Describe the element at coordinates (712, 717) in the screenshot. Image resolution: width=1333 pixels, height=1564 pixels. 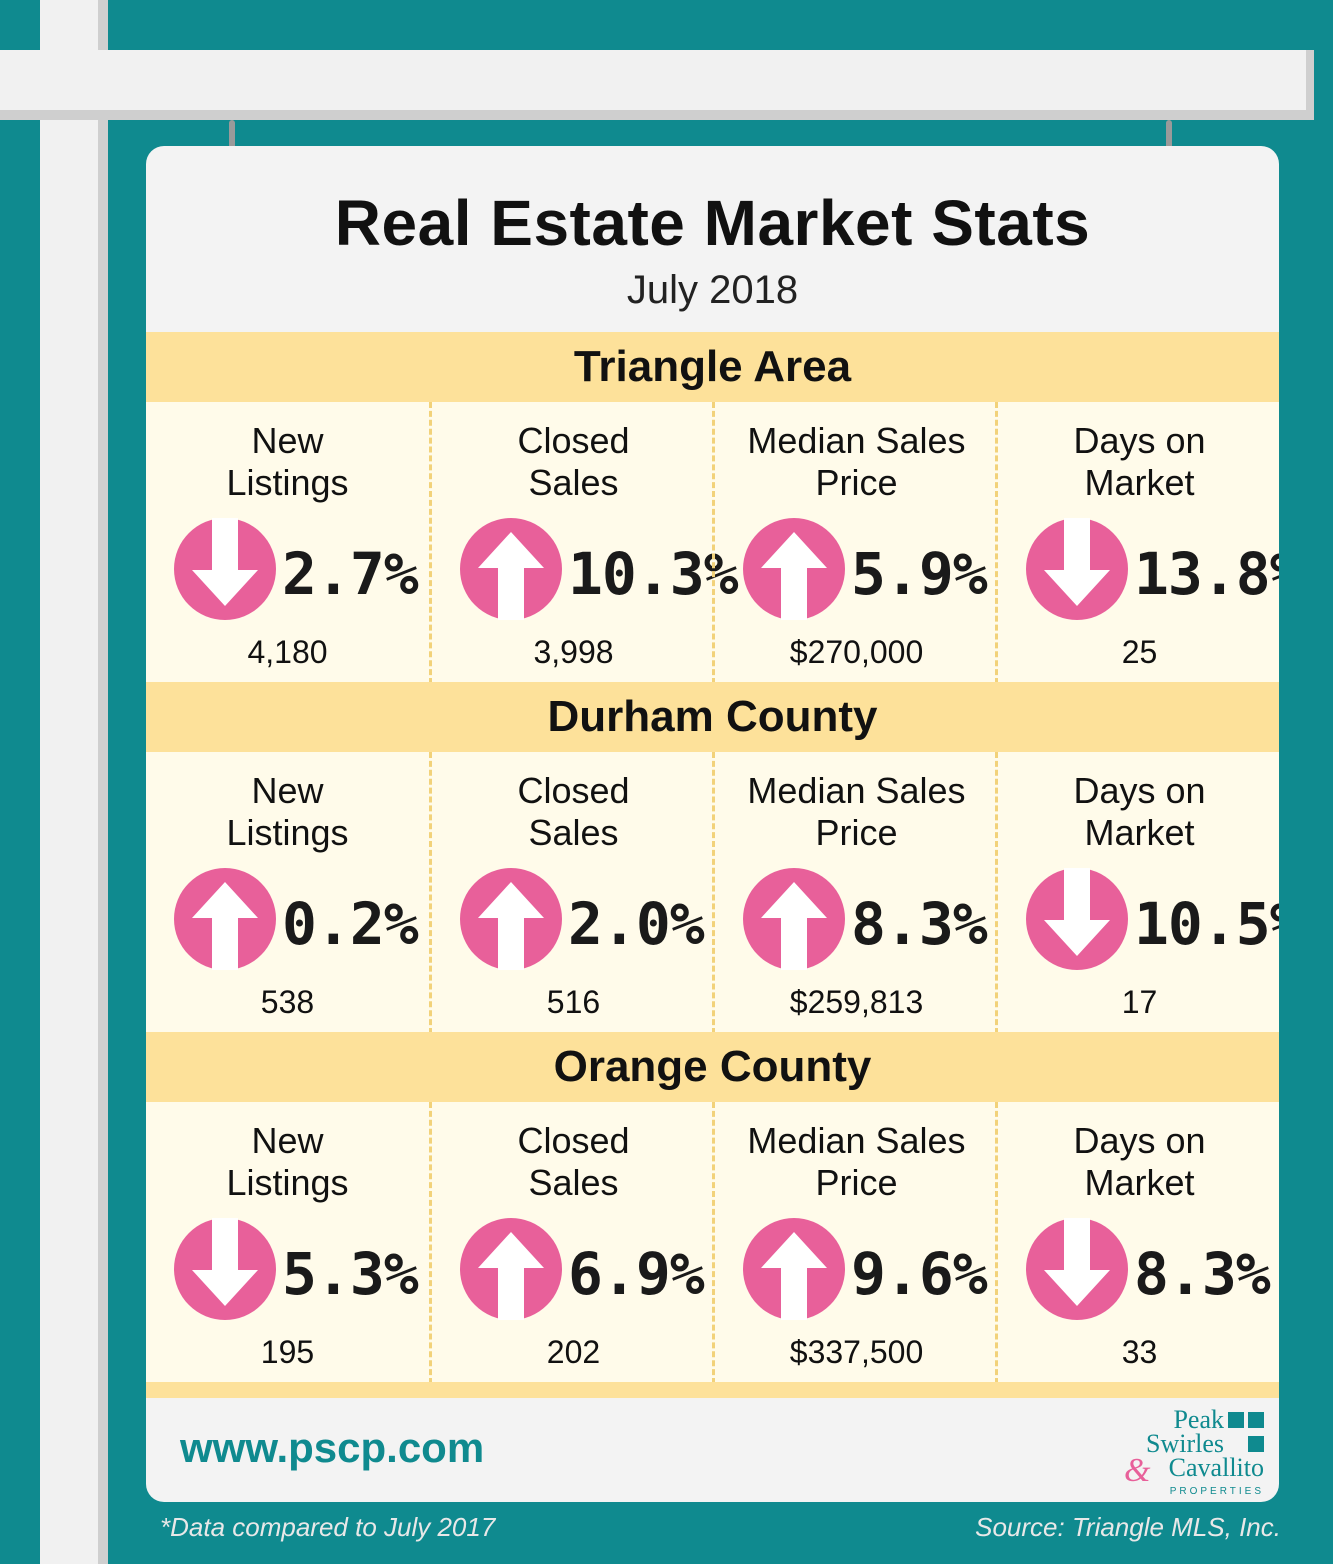
I see `region-heading: Durham County` at that location.